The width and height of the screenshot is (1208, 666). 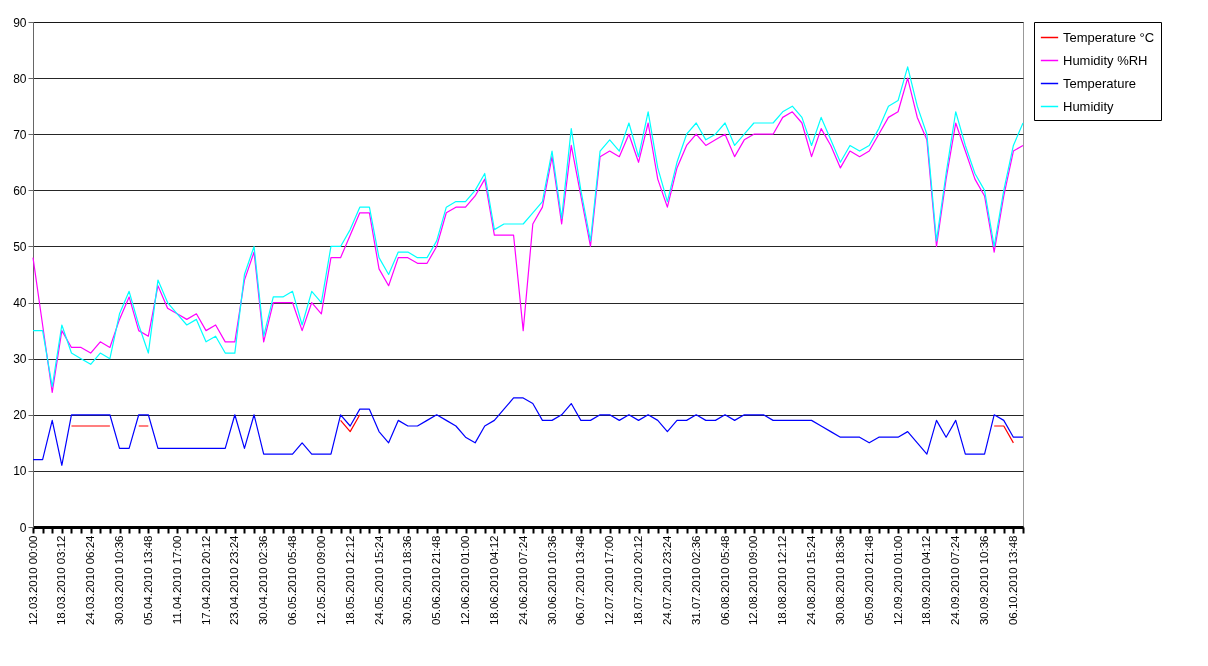 What do you see at coordinates (205, 580) in the screenshot?
I see `x-tick-label: 17.04.2010 20:12` at bounding box center [205, 580].